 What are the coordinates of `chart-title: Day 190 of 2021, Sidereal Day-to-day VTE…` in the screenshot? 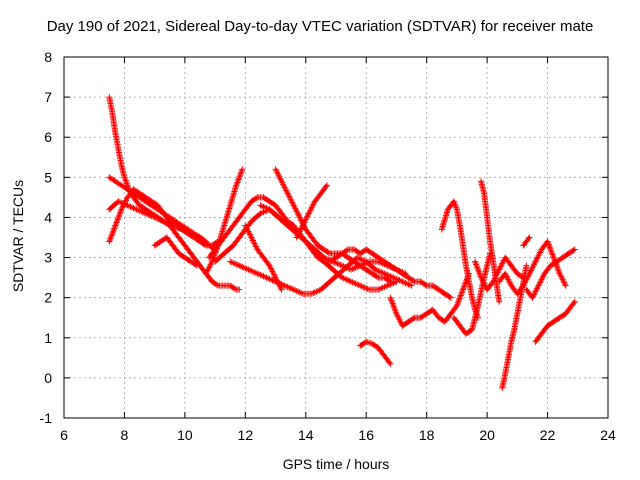 It's located at (320, 26).